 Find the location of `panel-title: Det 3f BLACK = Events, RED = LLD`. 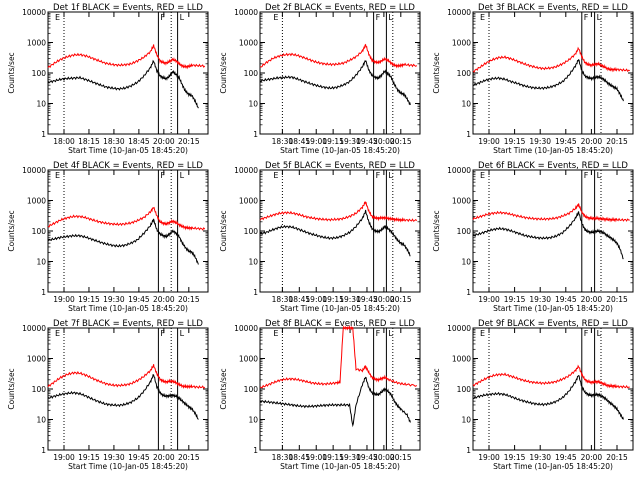

panel-title: Det 3f BLACK = Events, RED = LLD is located at coordinates (553, 8).